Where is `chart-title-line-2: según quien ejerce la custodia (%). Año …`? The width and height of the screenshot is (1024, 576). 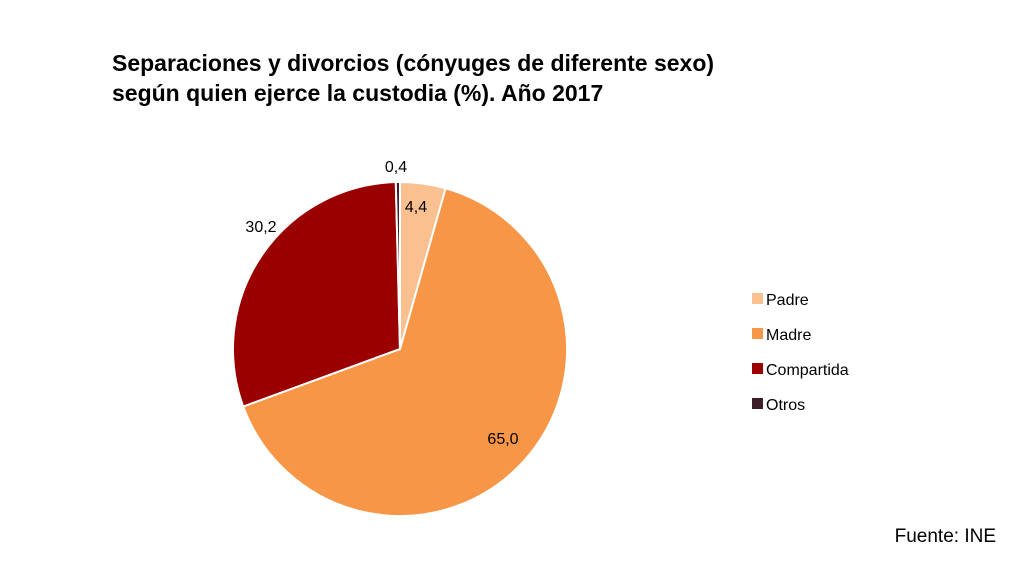
chart-title-line-2: según quien ejerce la custodia (%). Año … is located at coordinates (358, 93).